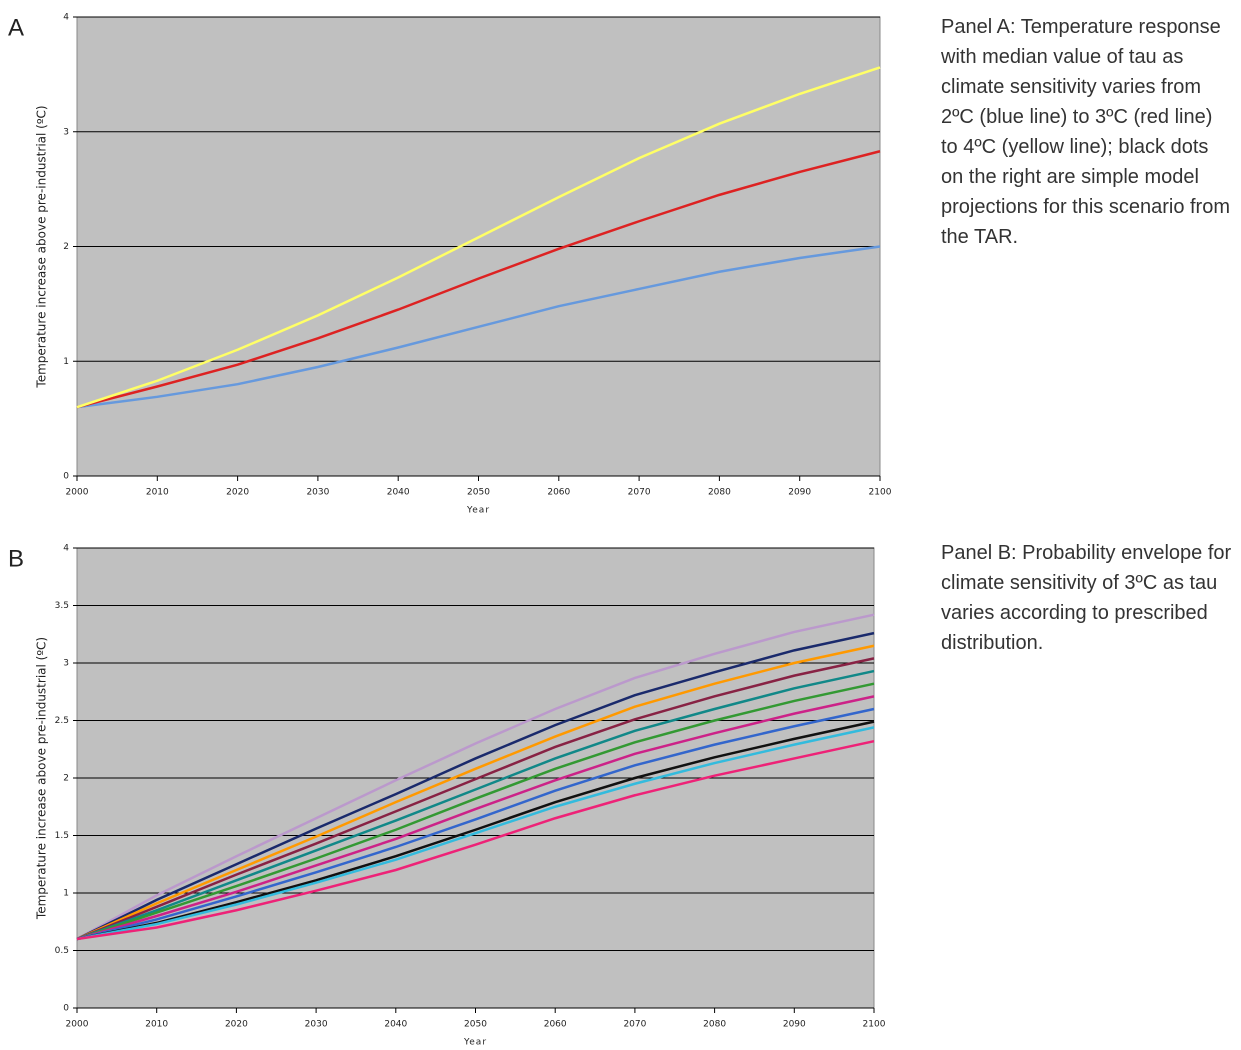  I want to click on panel-label: A, so click(16, 27).